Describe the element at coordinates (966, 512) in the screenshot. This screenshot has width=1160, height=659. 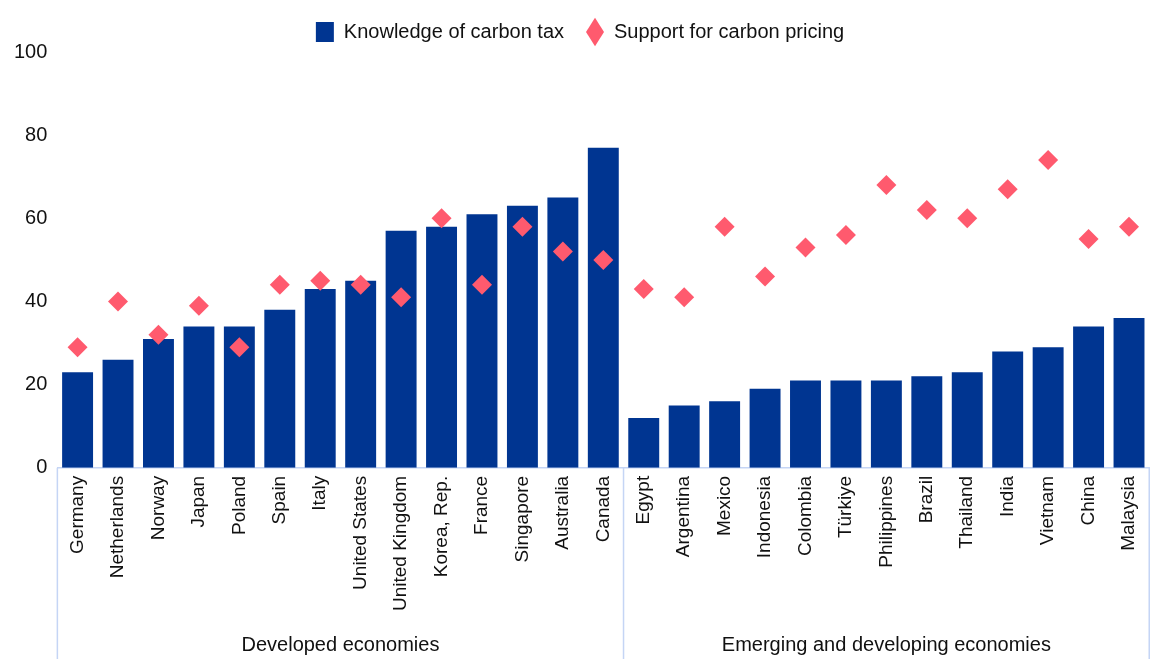
I see `x-tick-label: Thailand` at that location.